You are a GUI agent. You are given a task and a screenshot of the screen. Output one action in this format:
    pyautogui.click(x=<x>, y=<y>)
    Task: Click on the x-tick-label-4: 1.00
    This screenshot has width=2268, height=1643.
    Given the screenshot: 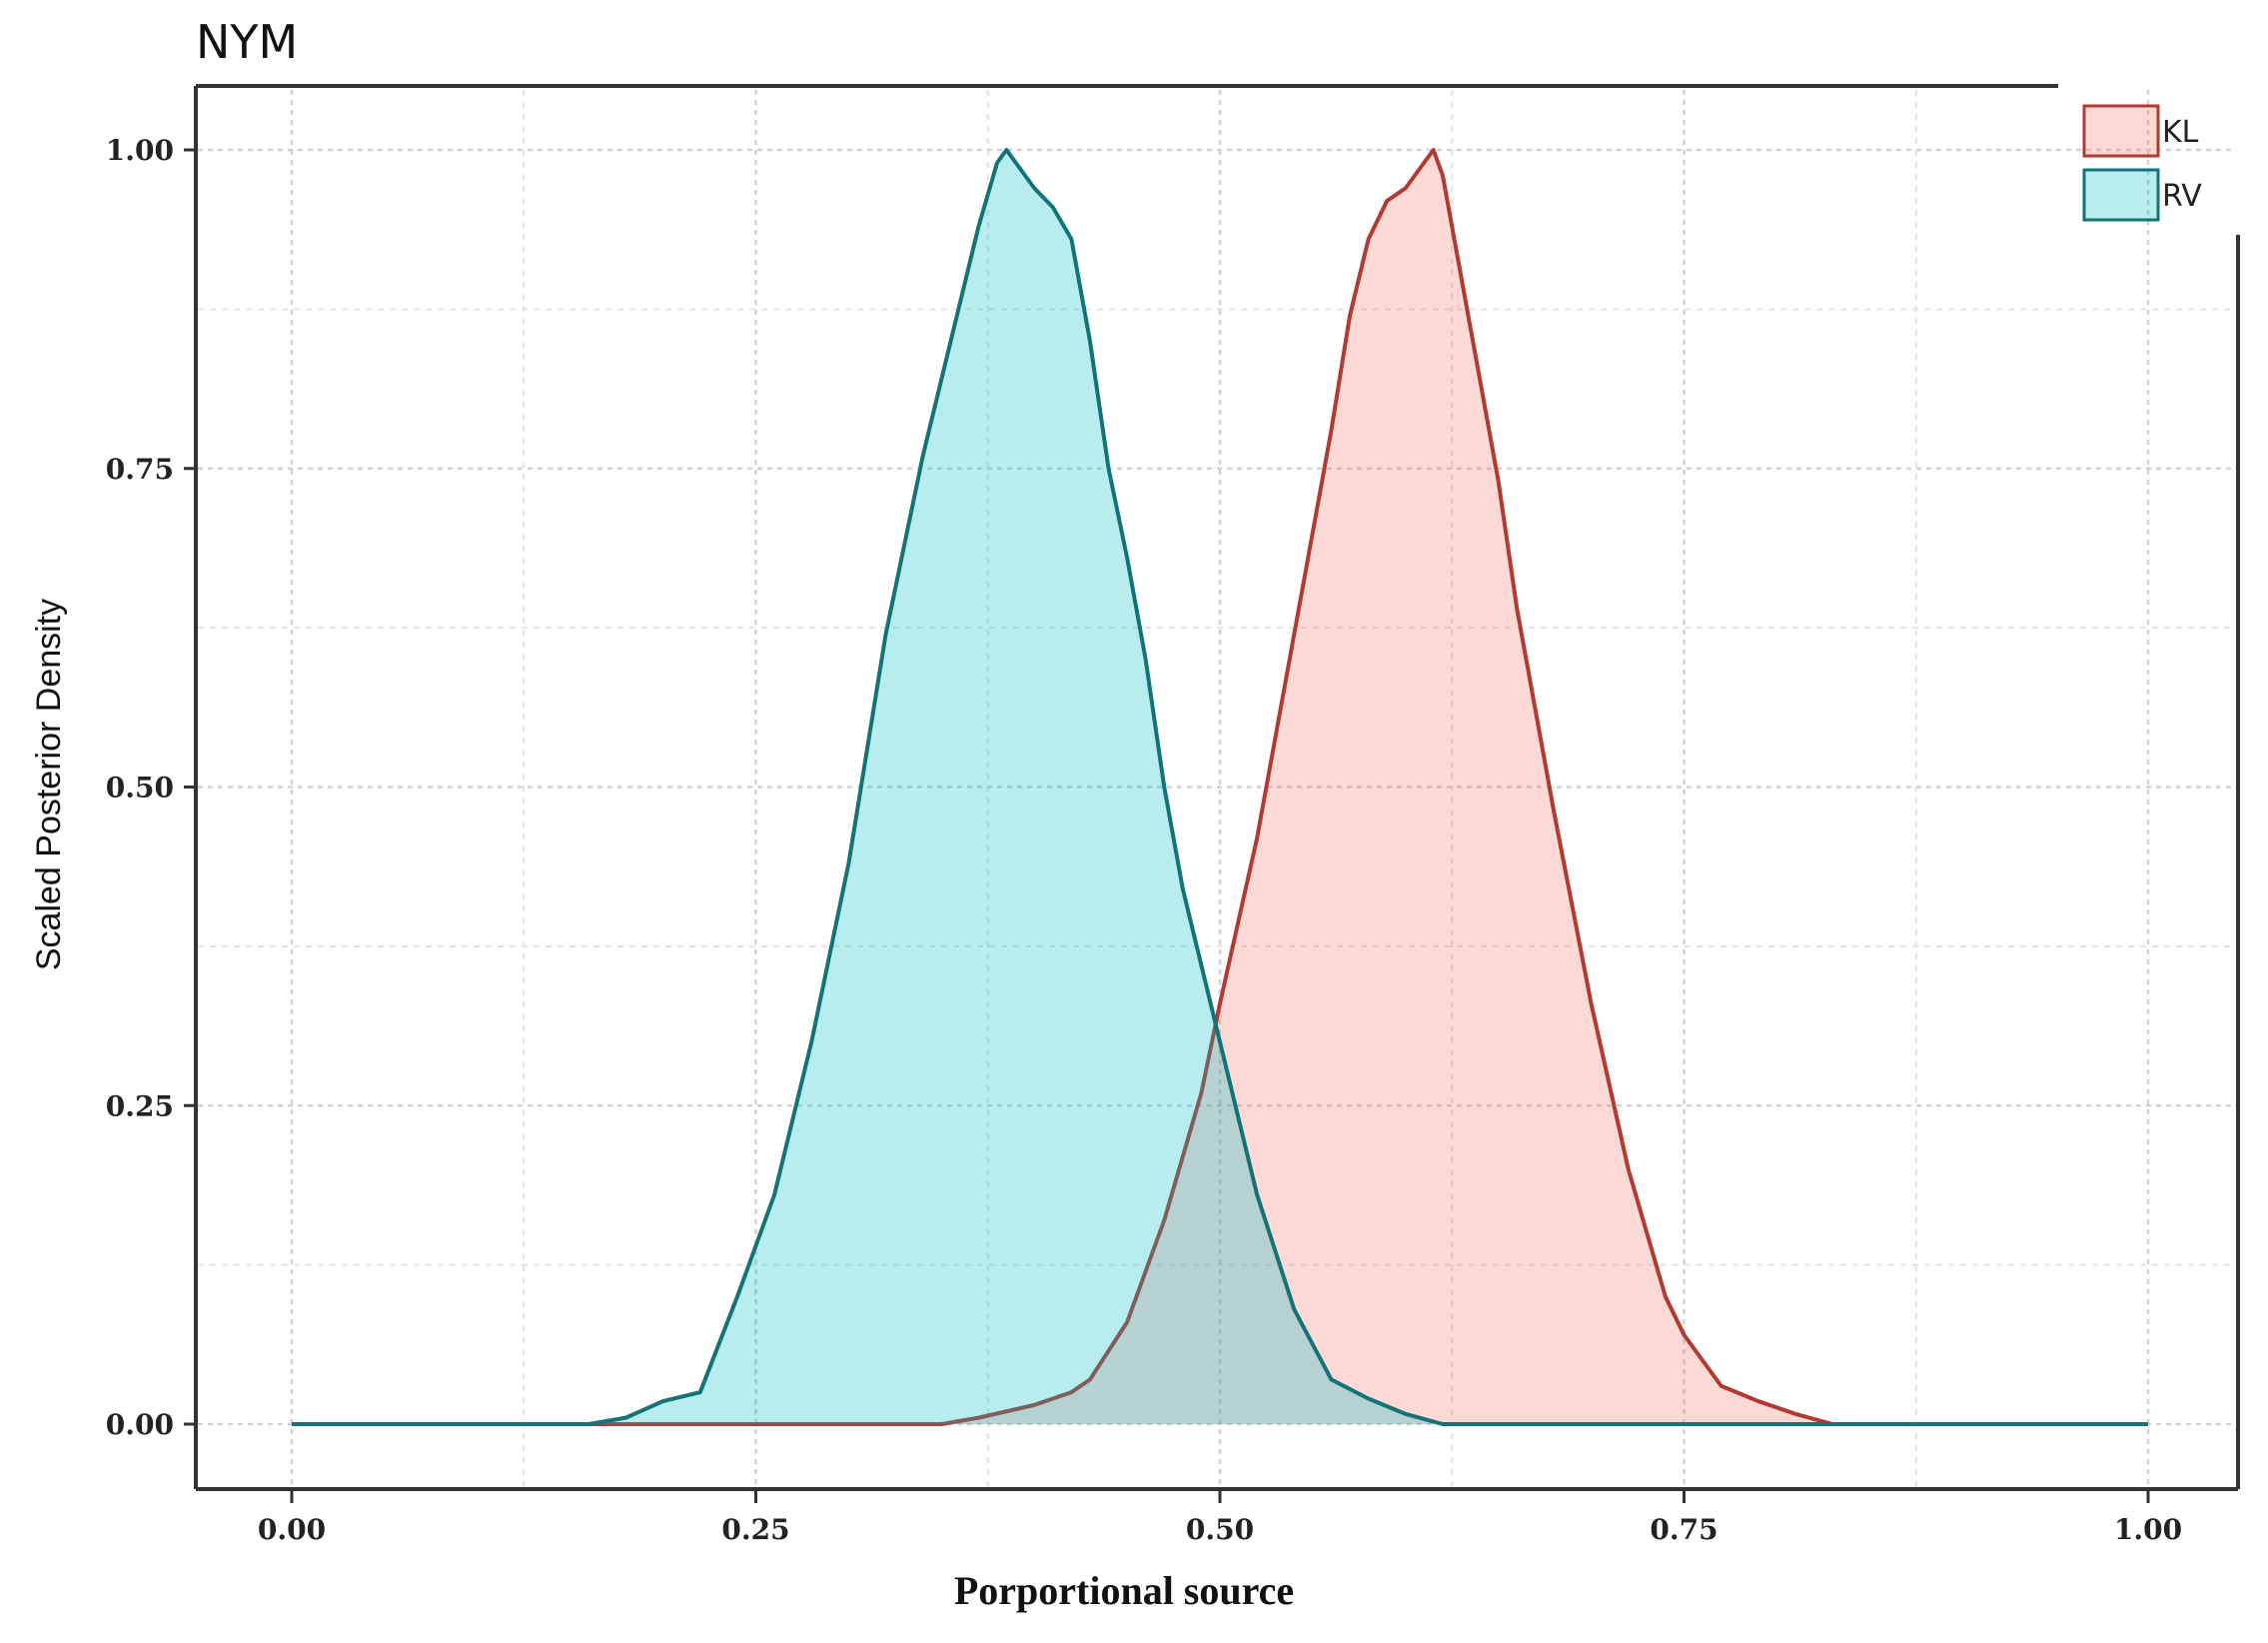 What is the action you would take?
    pyautogui.click(x=2148, y=1529)
    